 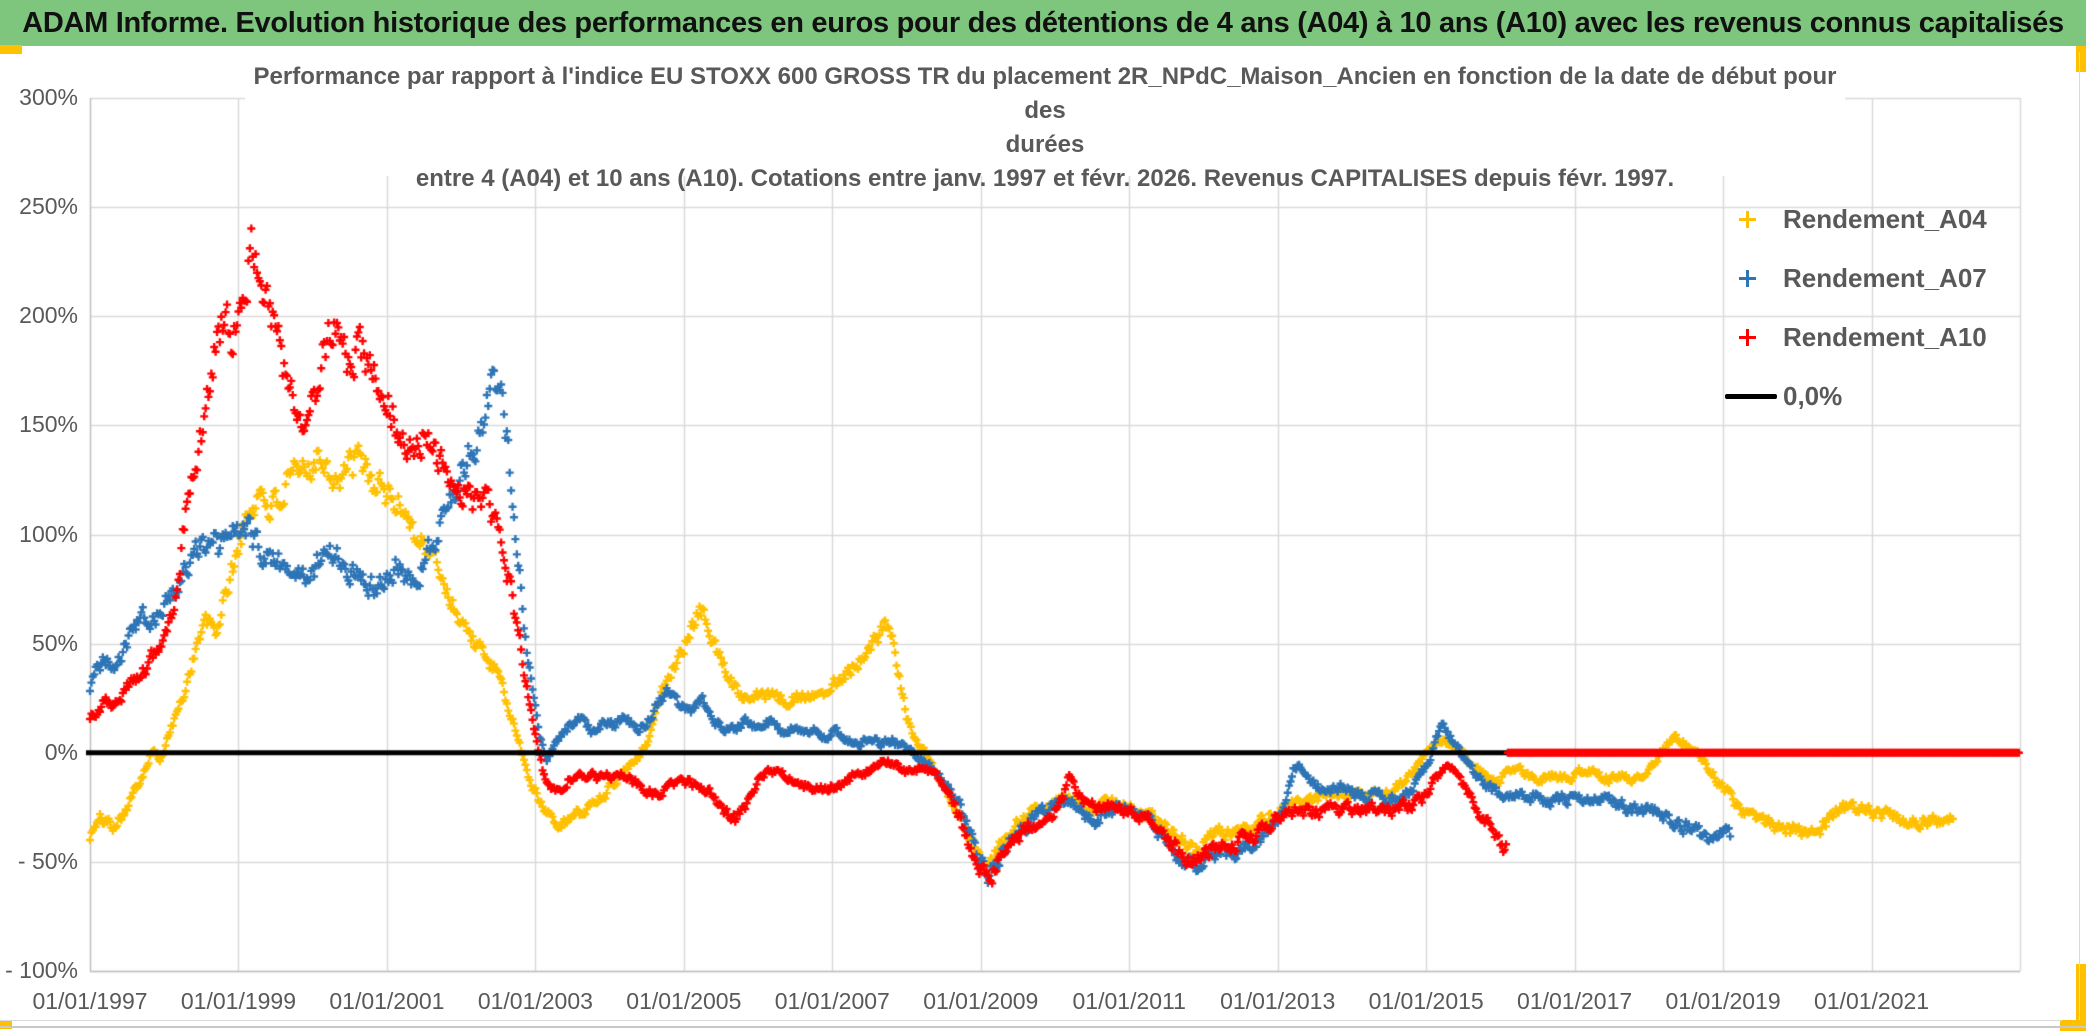 I want to click on zero-line-swatch-icon, so click(x=1752, y=397).